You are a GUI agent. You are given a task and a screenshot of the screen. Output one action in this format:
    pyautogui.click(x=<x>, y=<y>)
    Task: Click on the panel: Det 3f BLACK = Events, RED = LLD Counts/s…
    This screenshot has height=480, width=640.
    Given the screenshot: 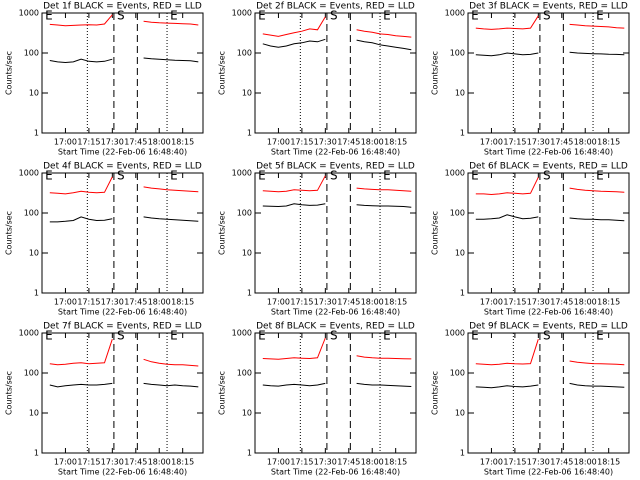 What is the action you would take?
    pyautogui.click(x=530, y=79)
    